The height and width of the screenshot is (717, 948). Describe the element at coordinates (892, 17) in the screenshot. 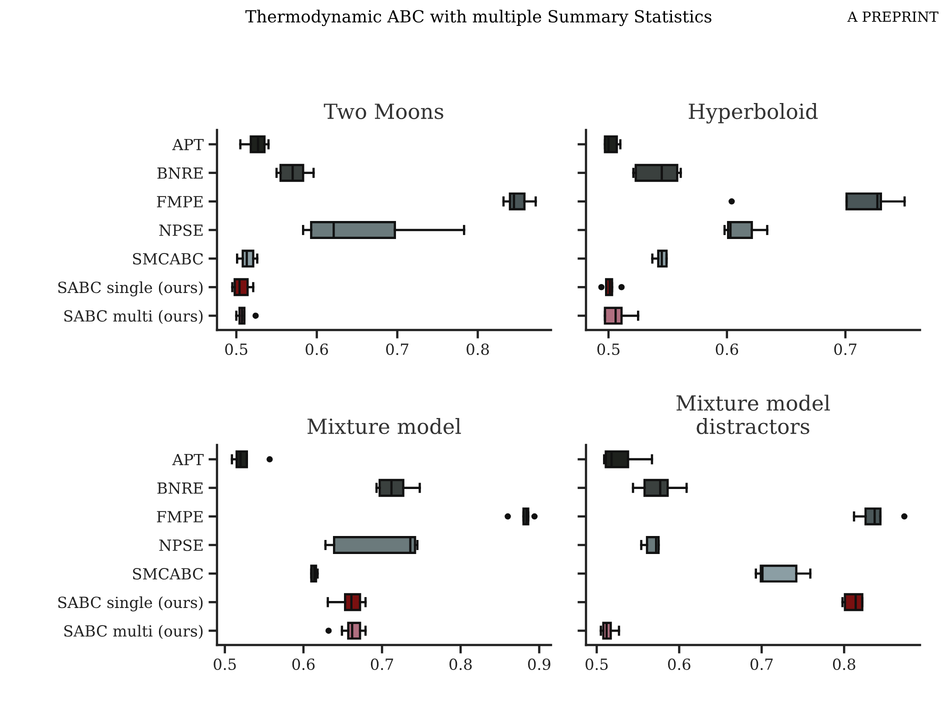

I see `text: A PREPRINT` at that location.